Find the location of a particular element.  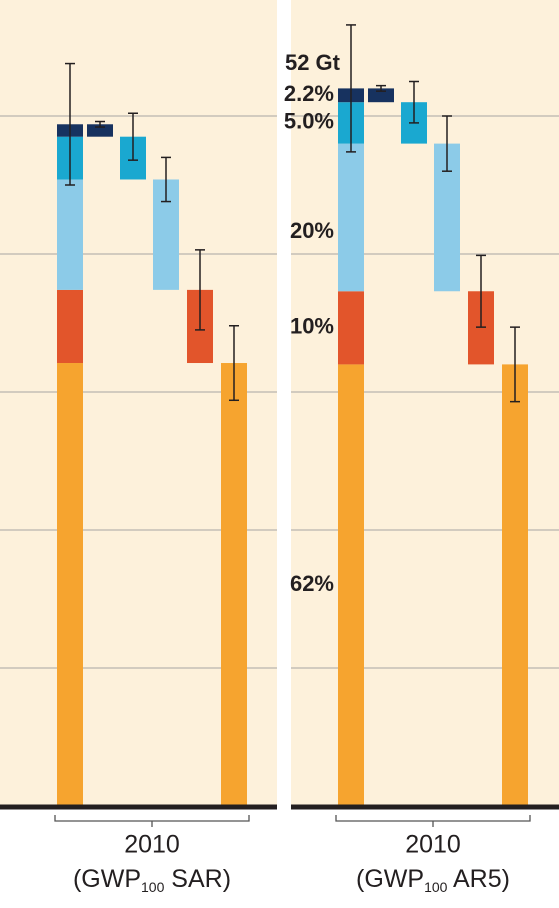

total-label: 52 Gt is located at coordinates (313, 62).